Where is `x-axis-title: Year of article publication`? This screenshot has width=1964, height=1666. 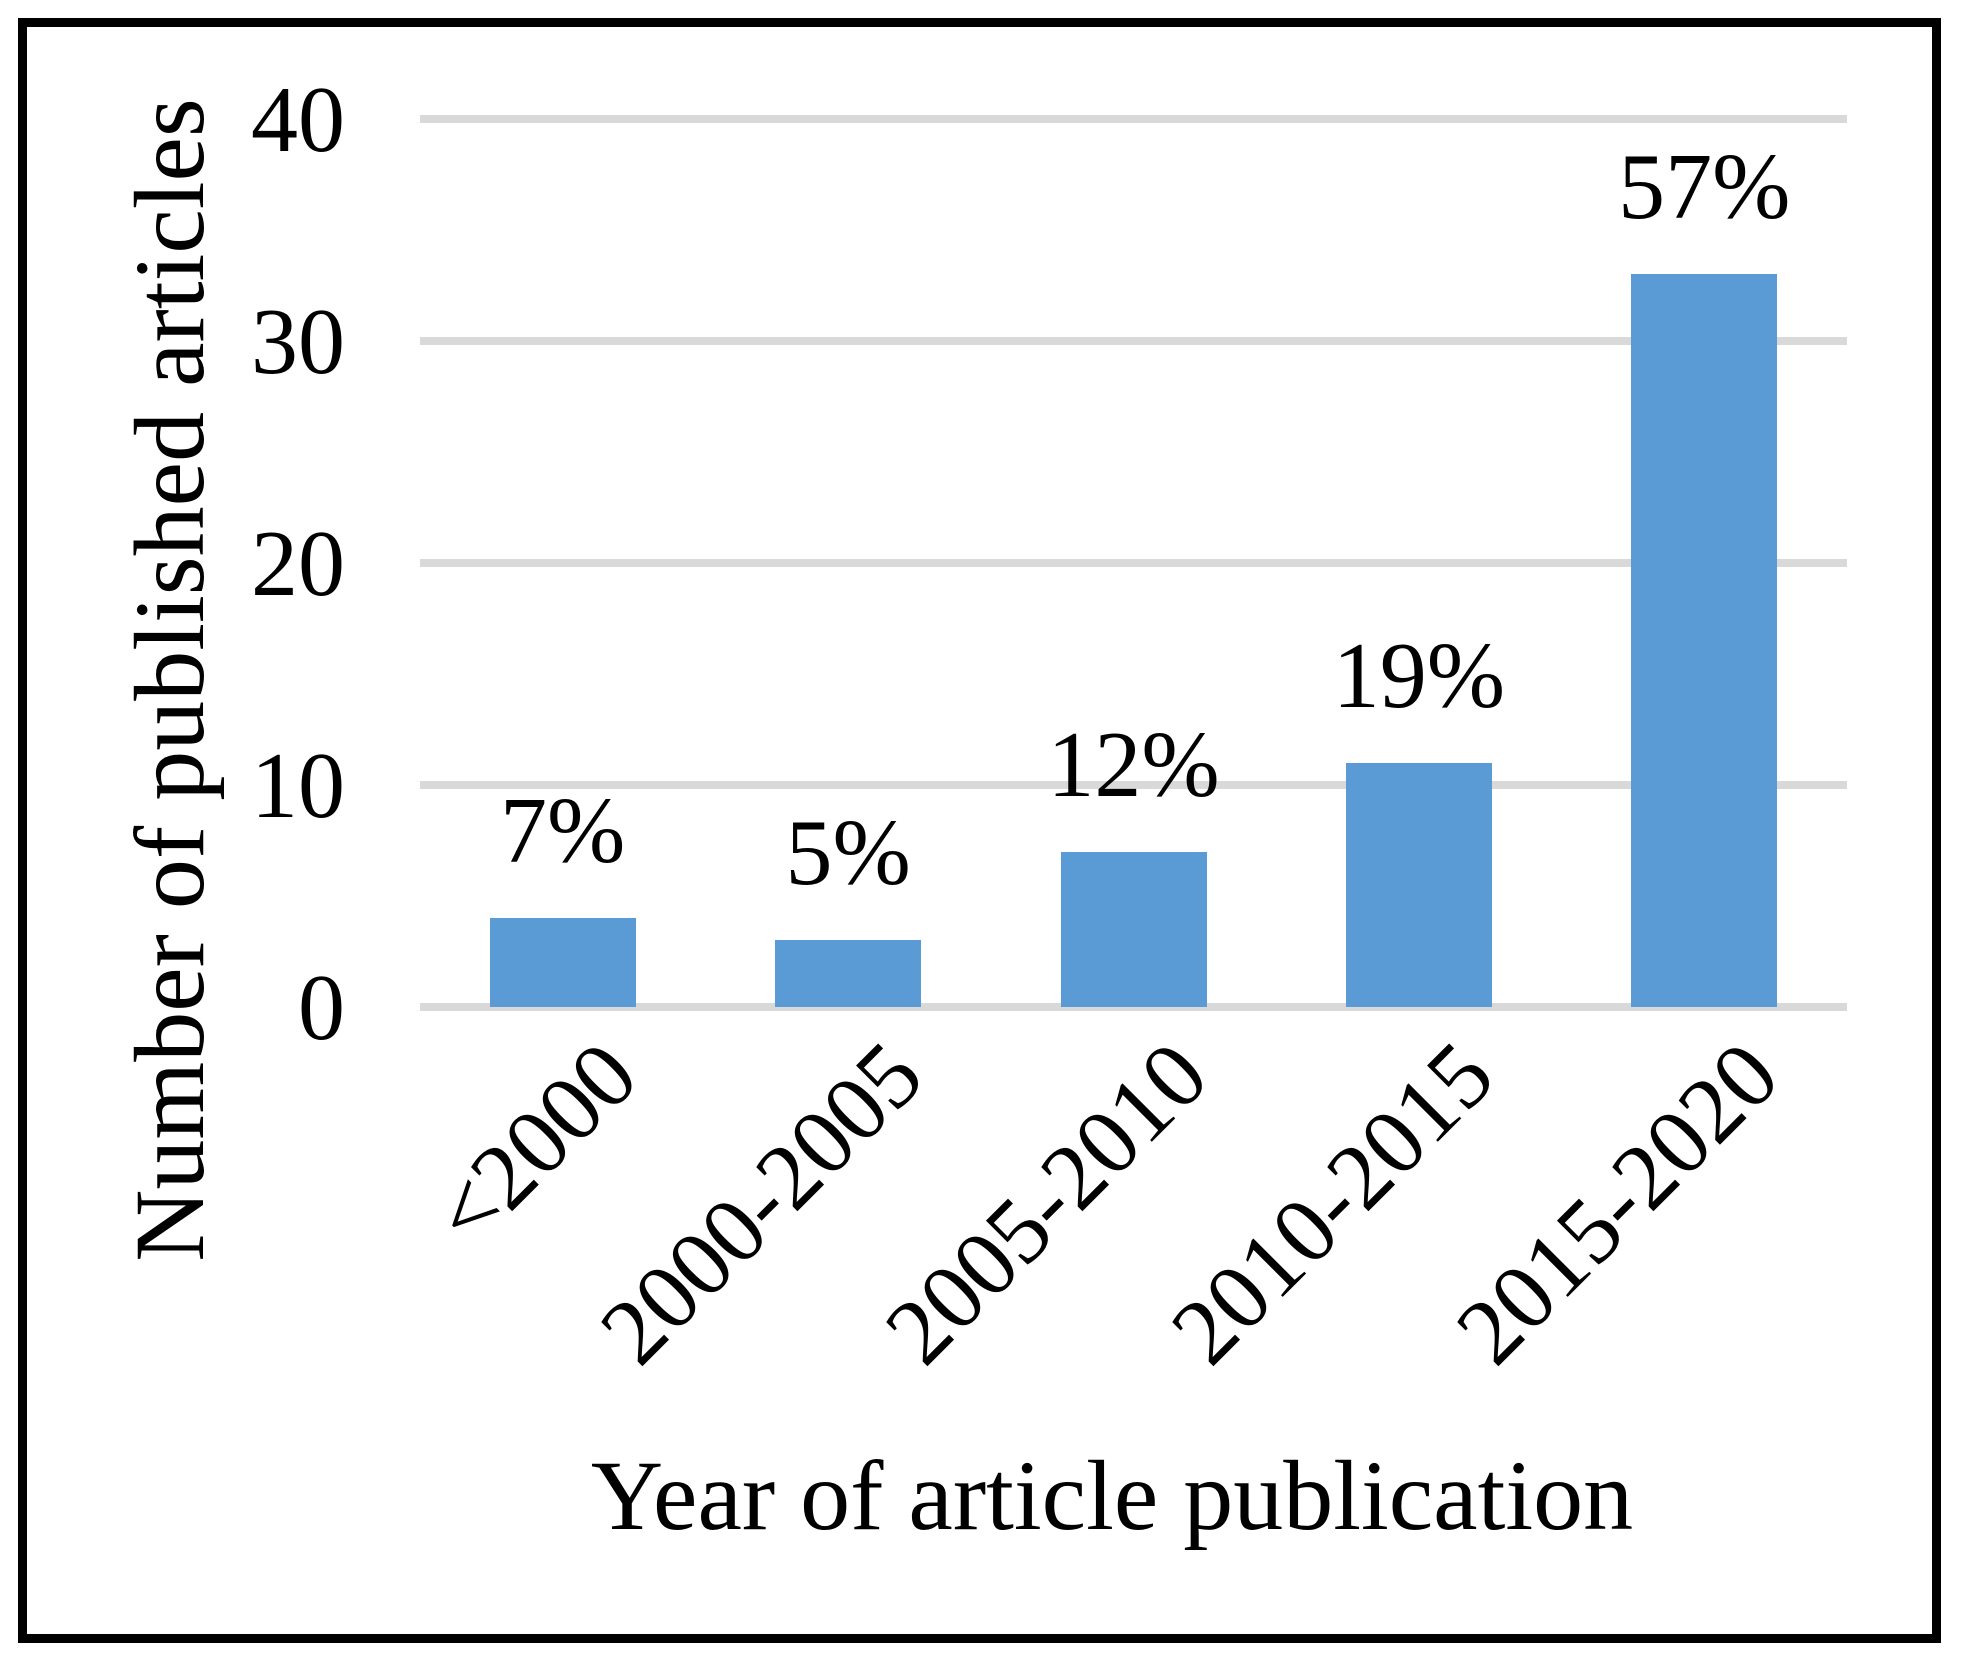
x-axis-title: Year of article publication is located at coordinates (1112, 1495).